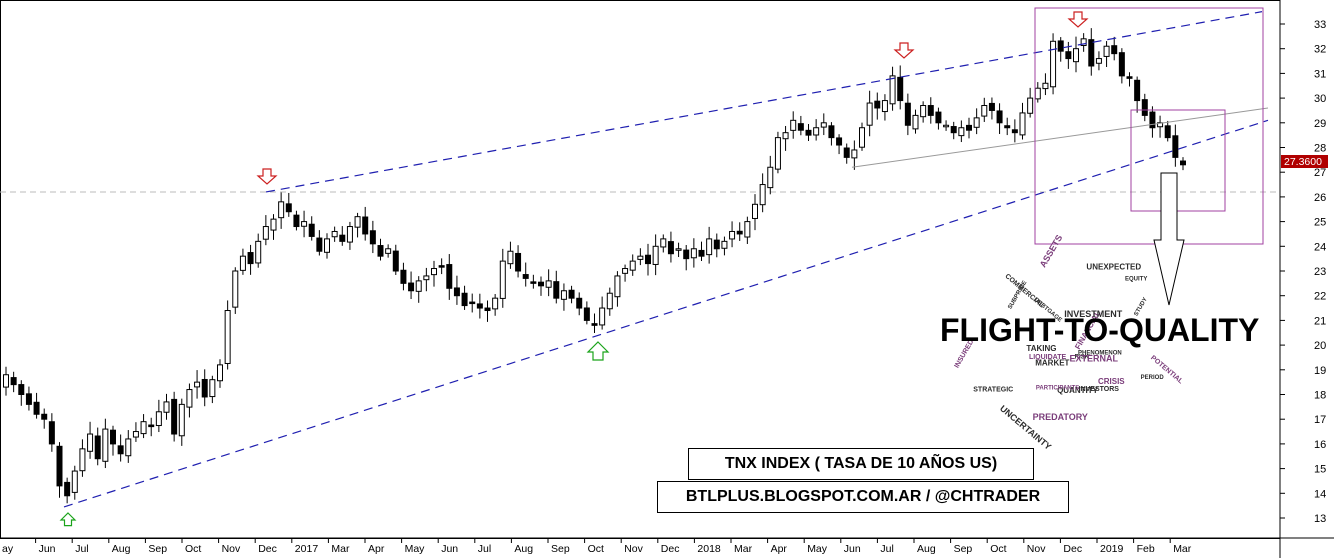  What do you see at coordinates (1320, 99) in the screenshot?
I see `y-tick-label: 30` at bounding box center [1320, 99].